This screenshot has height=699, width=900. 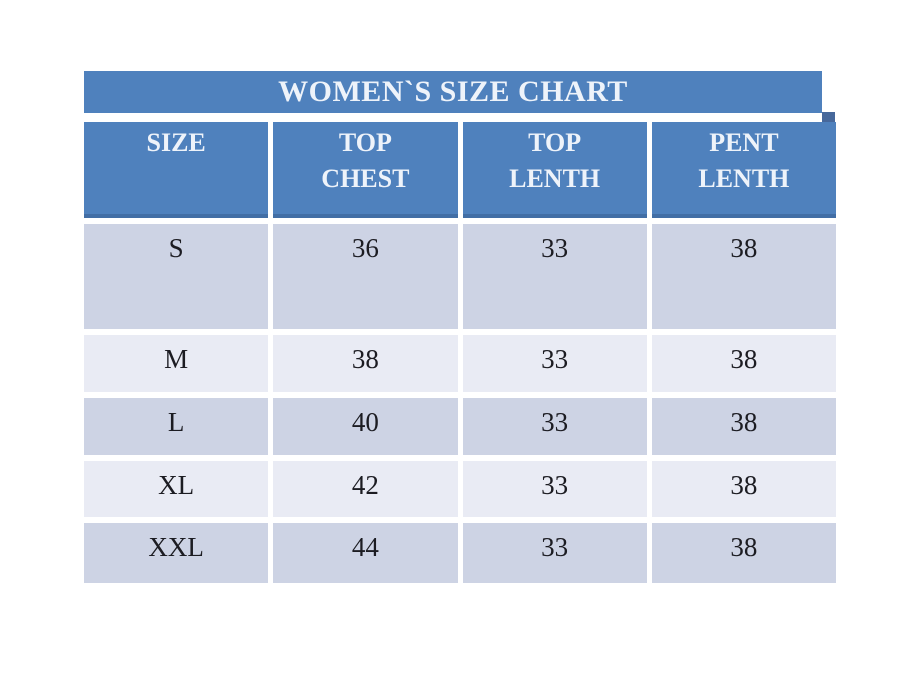 I want to click on top-chest-value: 38, so click(x=365, y=363).